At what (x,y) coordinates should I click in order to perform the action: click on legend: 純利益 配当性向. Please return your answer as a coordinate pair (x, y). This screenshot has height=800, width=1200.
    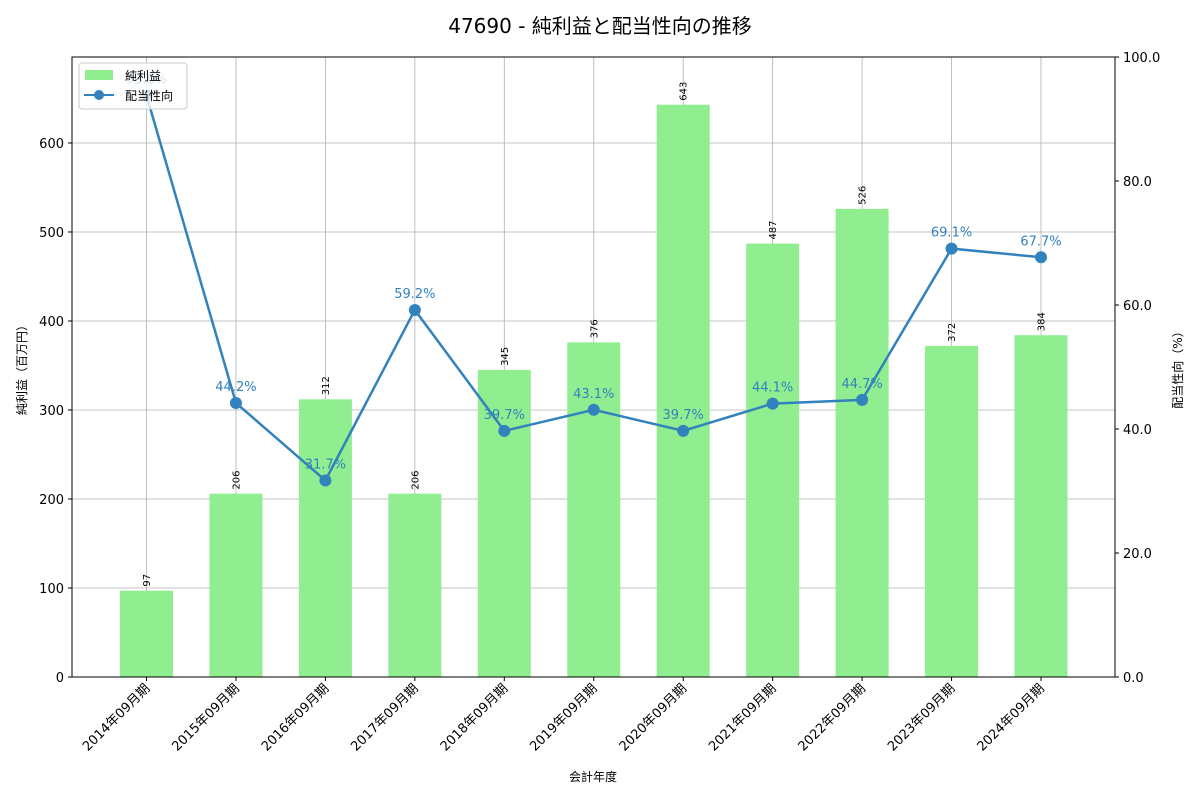
    Looking at the image, I should click on (133, 86).